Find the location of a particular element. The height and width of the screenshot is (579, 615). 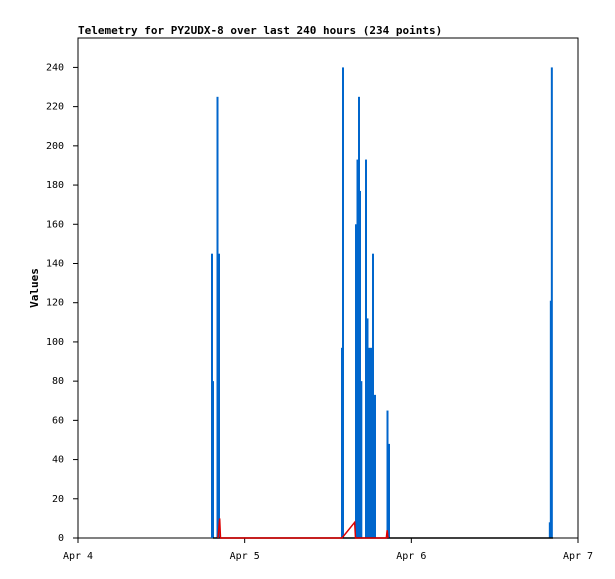

y-axis-label: Values is located at coordinates (34, 288).